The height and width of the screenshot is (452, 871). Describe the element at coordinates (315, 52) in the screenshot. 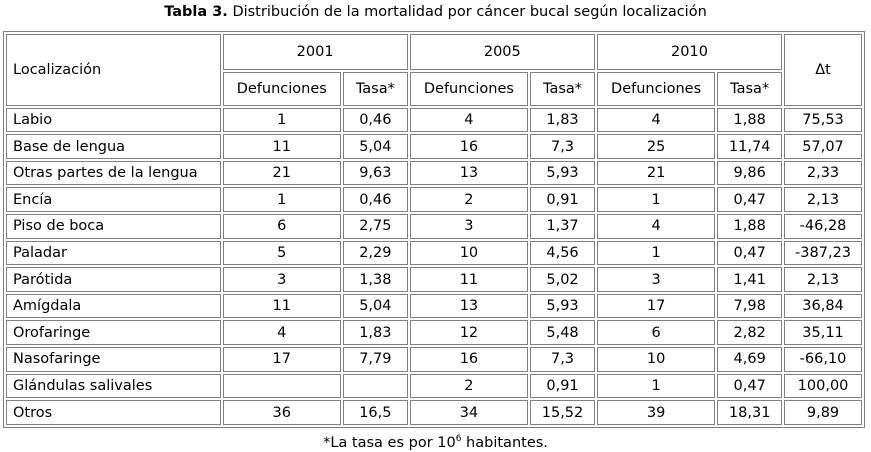

I see `header-year-2001: 2001` at that location.